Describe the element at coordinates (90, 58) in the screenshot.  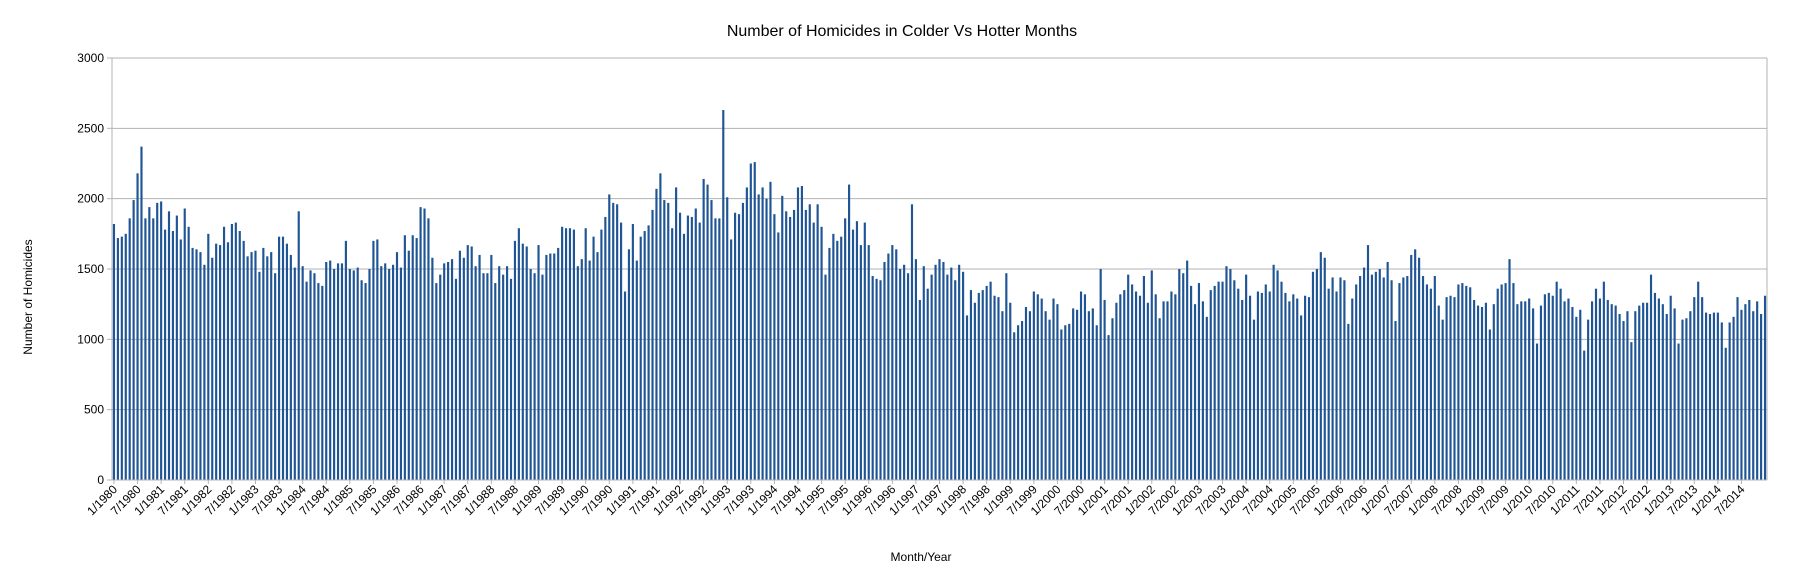
I see `y-tick-label: 3000` at that location.